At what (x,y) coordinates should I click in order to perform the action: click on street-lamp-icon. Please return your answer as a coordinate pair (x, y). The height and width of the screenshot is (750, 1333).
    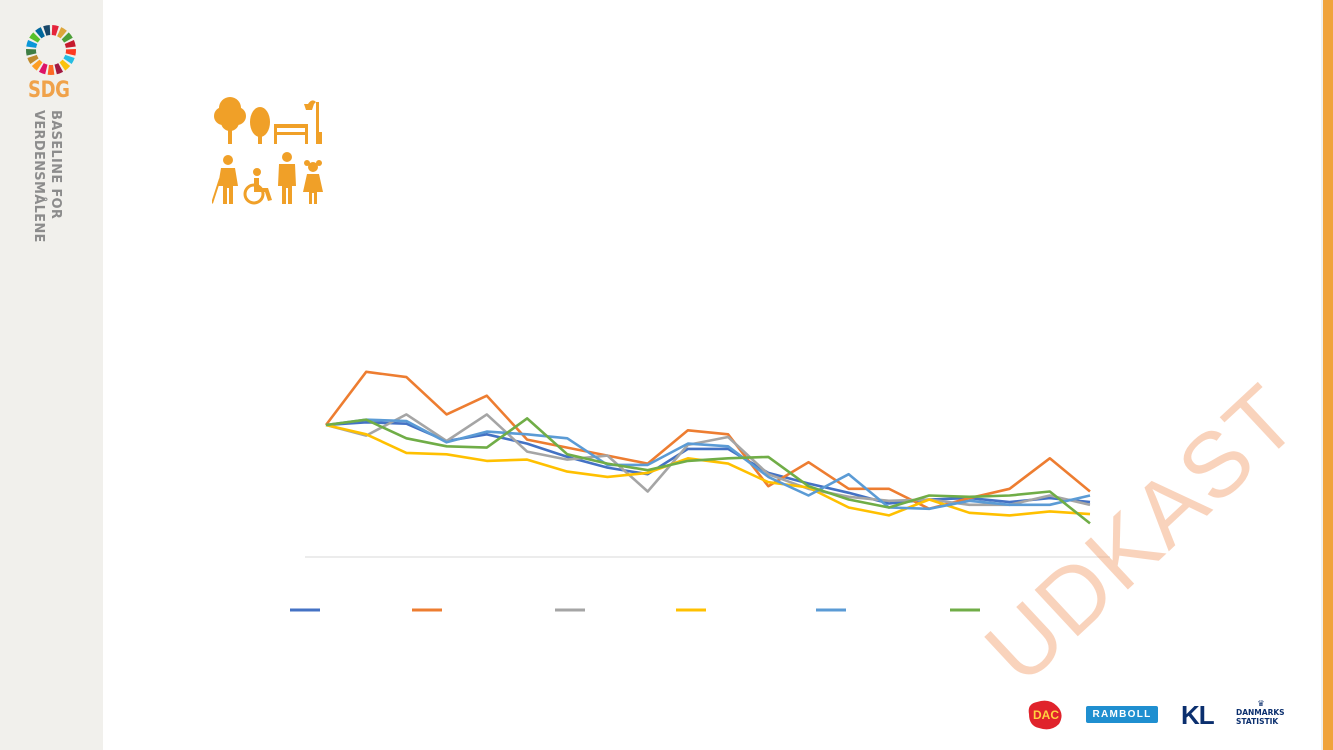
    Looking at the image, I should click on (313, 122).